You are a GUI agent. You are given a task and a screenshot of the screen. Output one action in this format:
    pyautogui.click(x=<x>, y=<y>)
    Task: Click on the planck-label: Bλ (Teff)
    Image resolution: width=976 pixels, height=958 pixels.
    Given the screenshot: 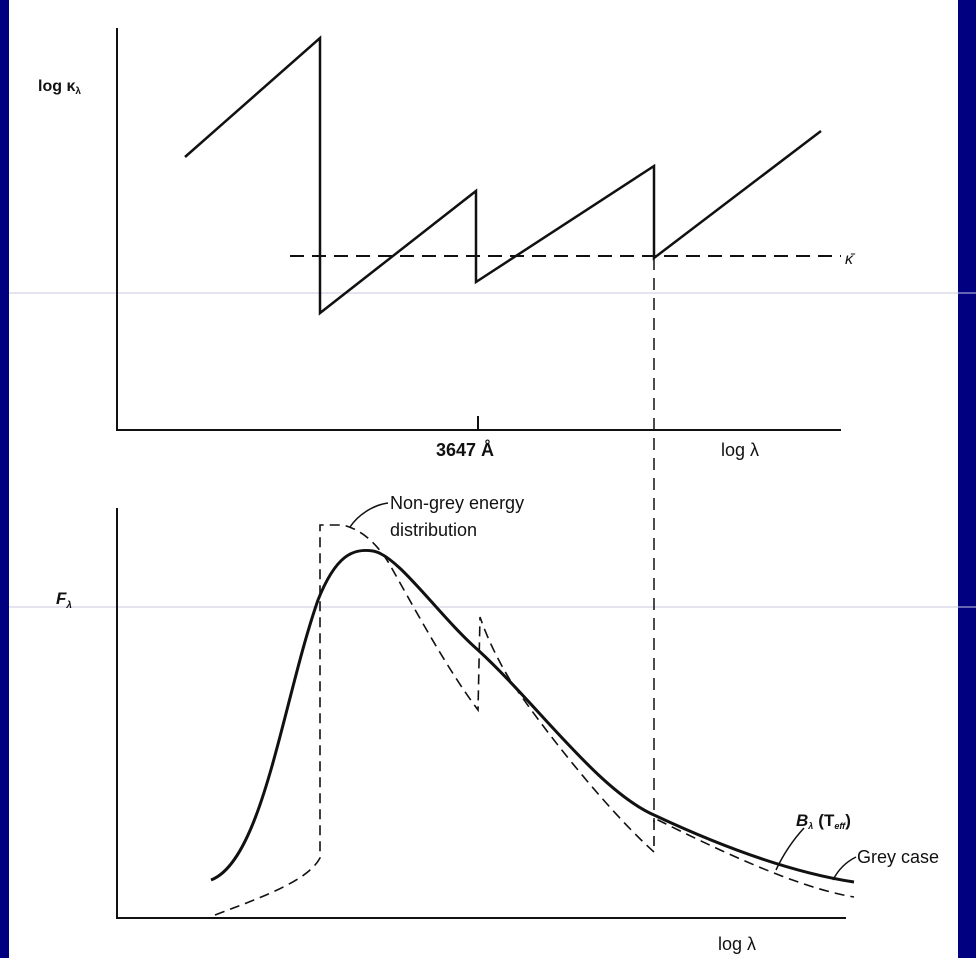 What is the action you would take?
    pyautogui.click(x=823, y=821)
    